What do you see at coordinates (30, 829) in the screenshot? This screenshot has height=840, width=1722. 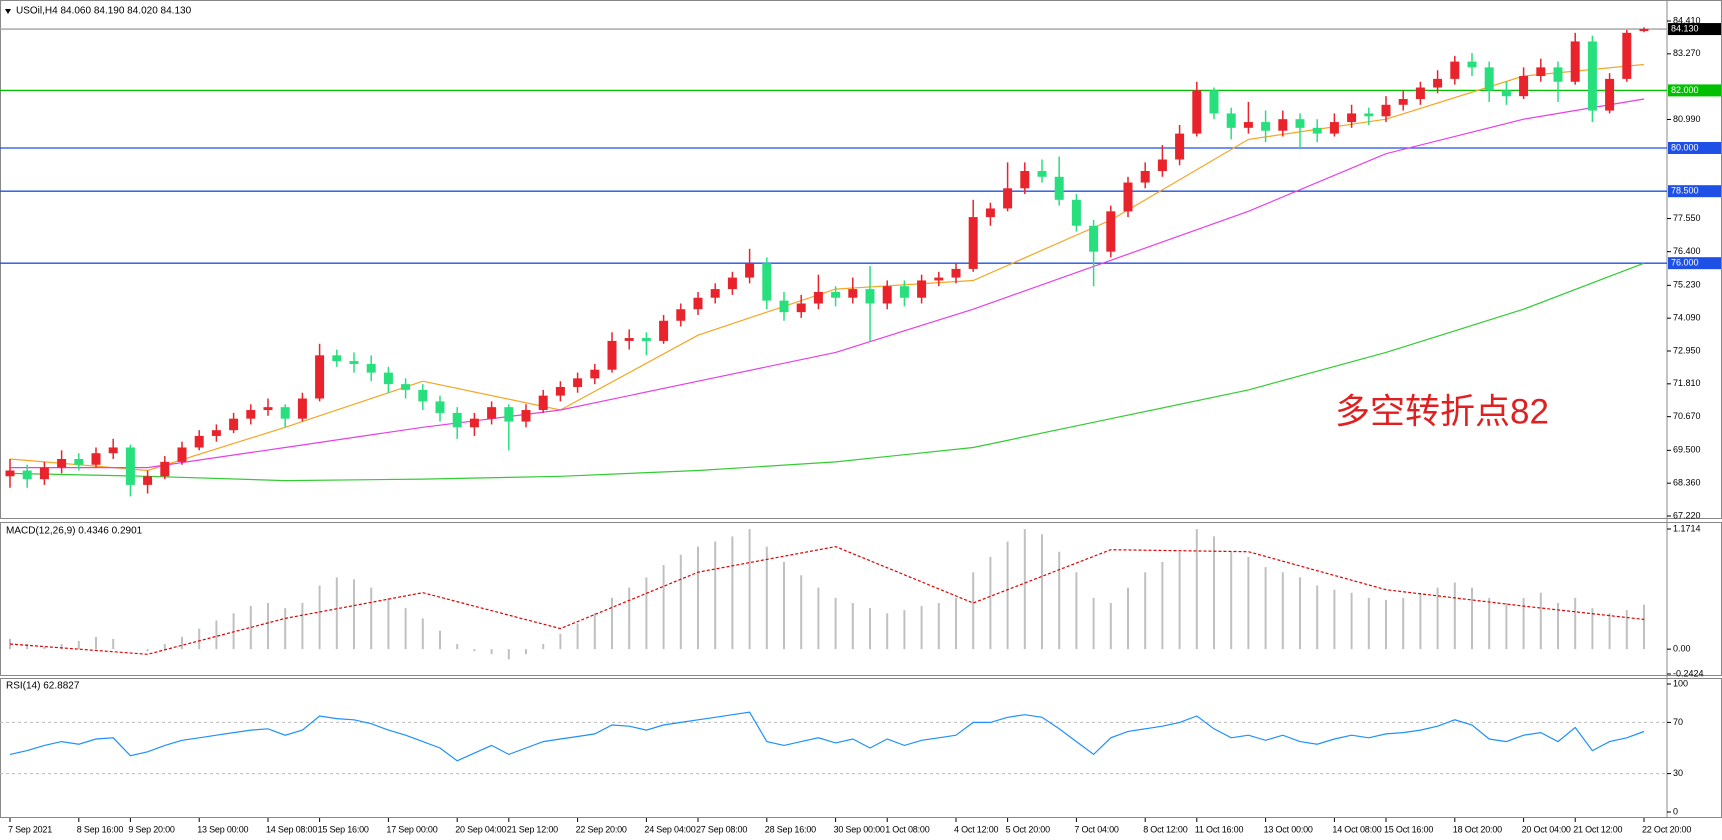 I see `x-tick-label: 7 Sep 2021` at bounding box center [30, 829].